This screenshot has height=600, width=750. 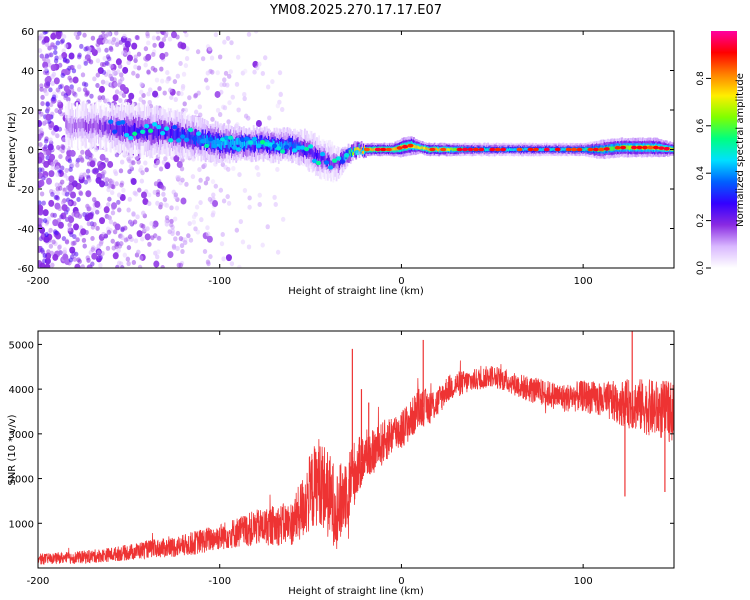 What do you see at coordinates (38, 581) in the screenshot?
I see `x-tick-label: -200` at bounding box center [38, 581].